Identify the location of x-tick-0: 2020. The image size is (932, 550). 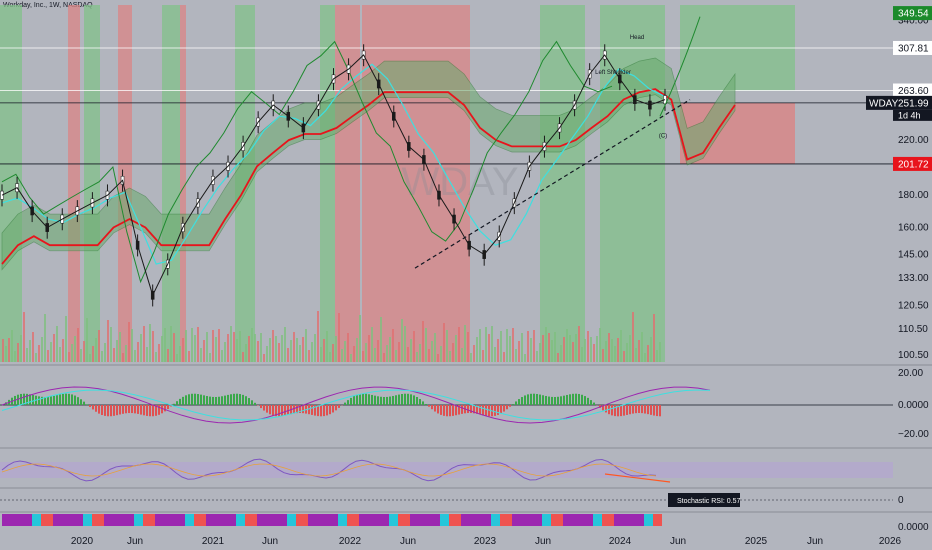
(82, 541).